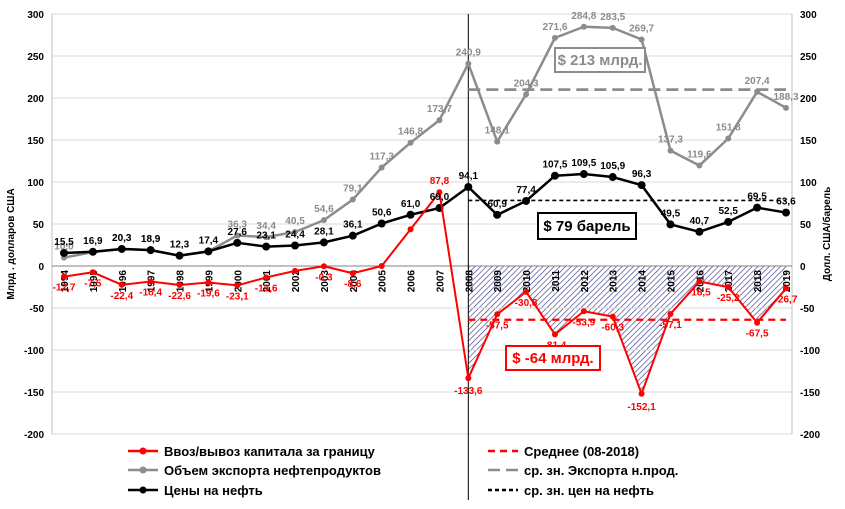 This screenshot has width=845, height=509. I want to click on export-data-label: 79,1, so click(353, 189).